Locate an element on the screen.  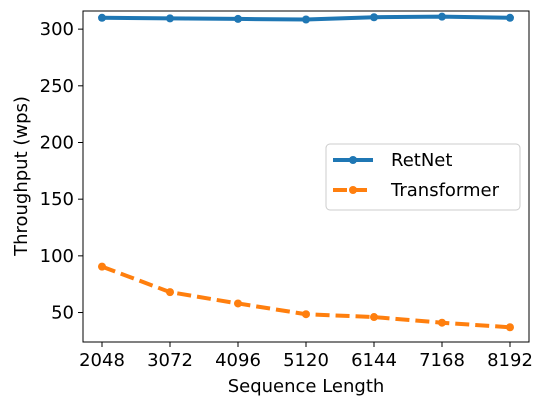
legend-box is located at coordinates (423, 177).